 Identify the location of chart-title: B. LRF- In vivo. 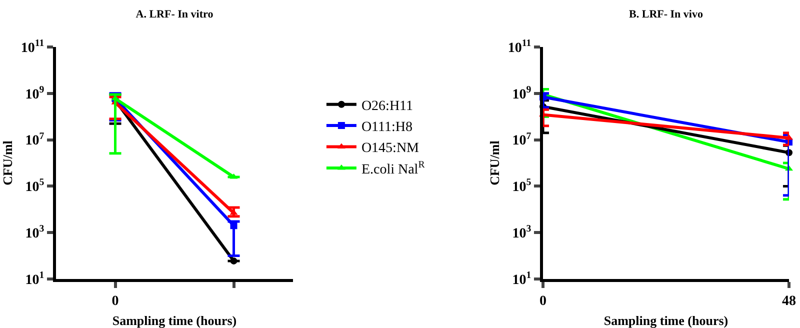
(666, 14).